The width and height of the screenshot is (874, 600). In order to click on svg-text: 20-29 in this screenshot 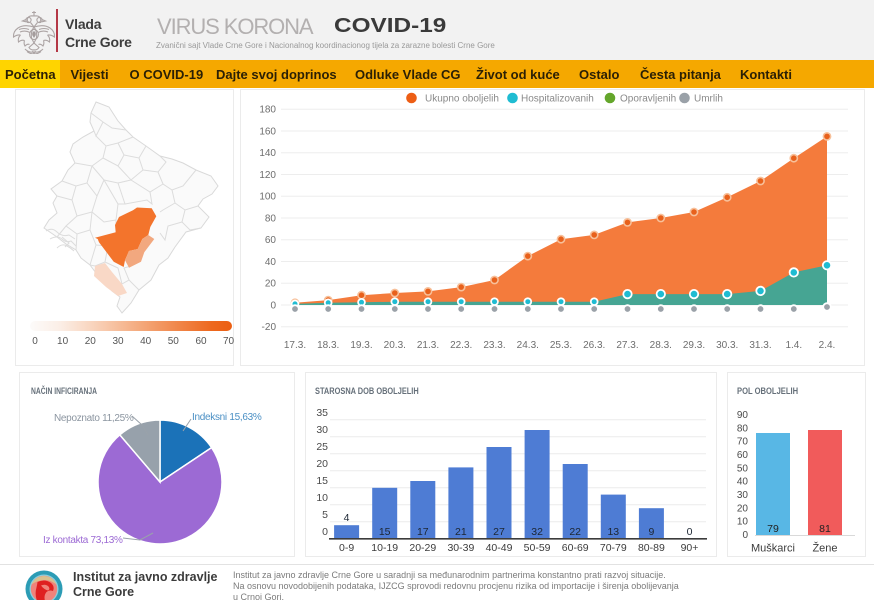, I will do `click(422, 548)`.